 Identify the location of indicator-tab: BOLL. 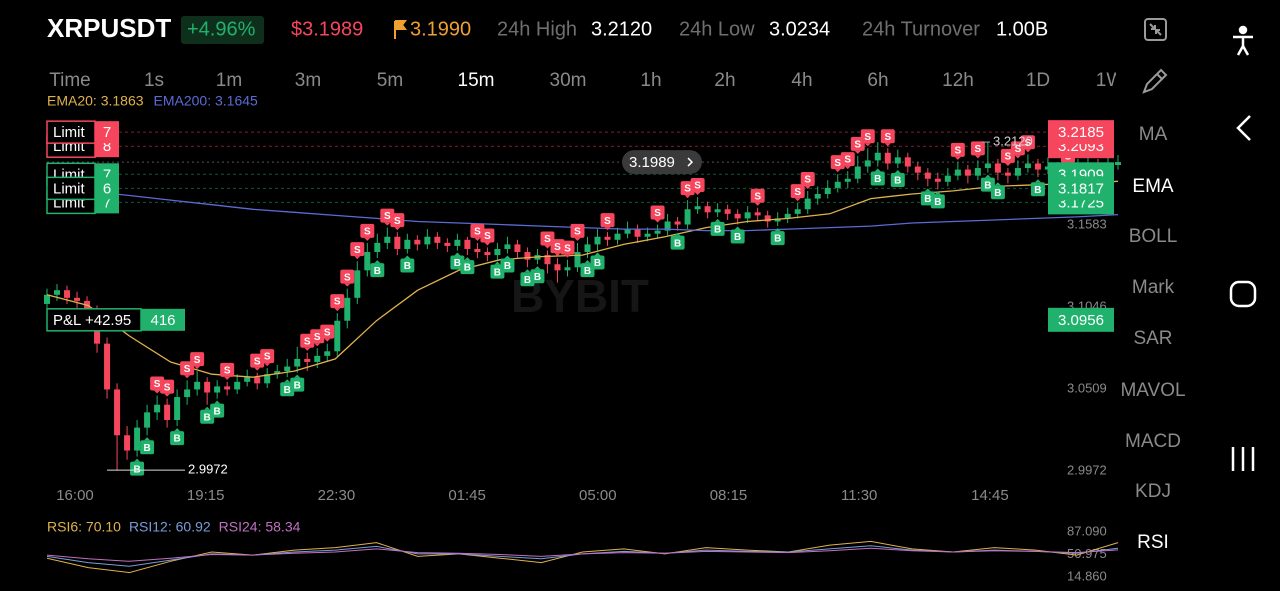
(1153, 236).